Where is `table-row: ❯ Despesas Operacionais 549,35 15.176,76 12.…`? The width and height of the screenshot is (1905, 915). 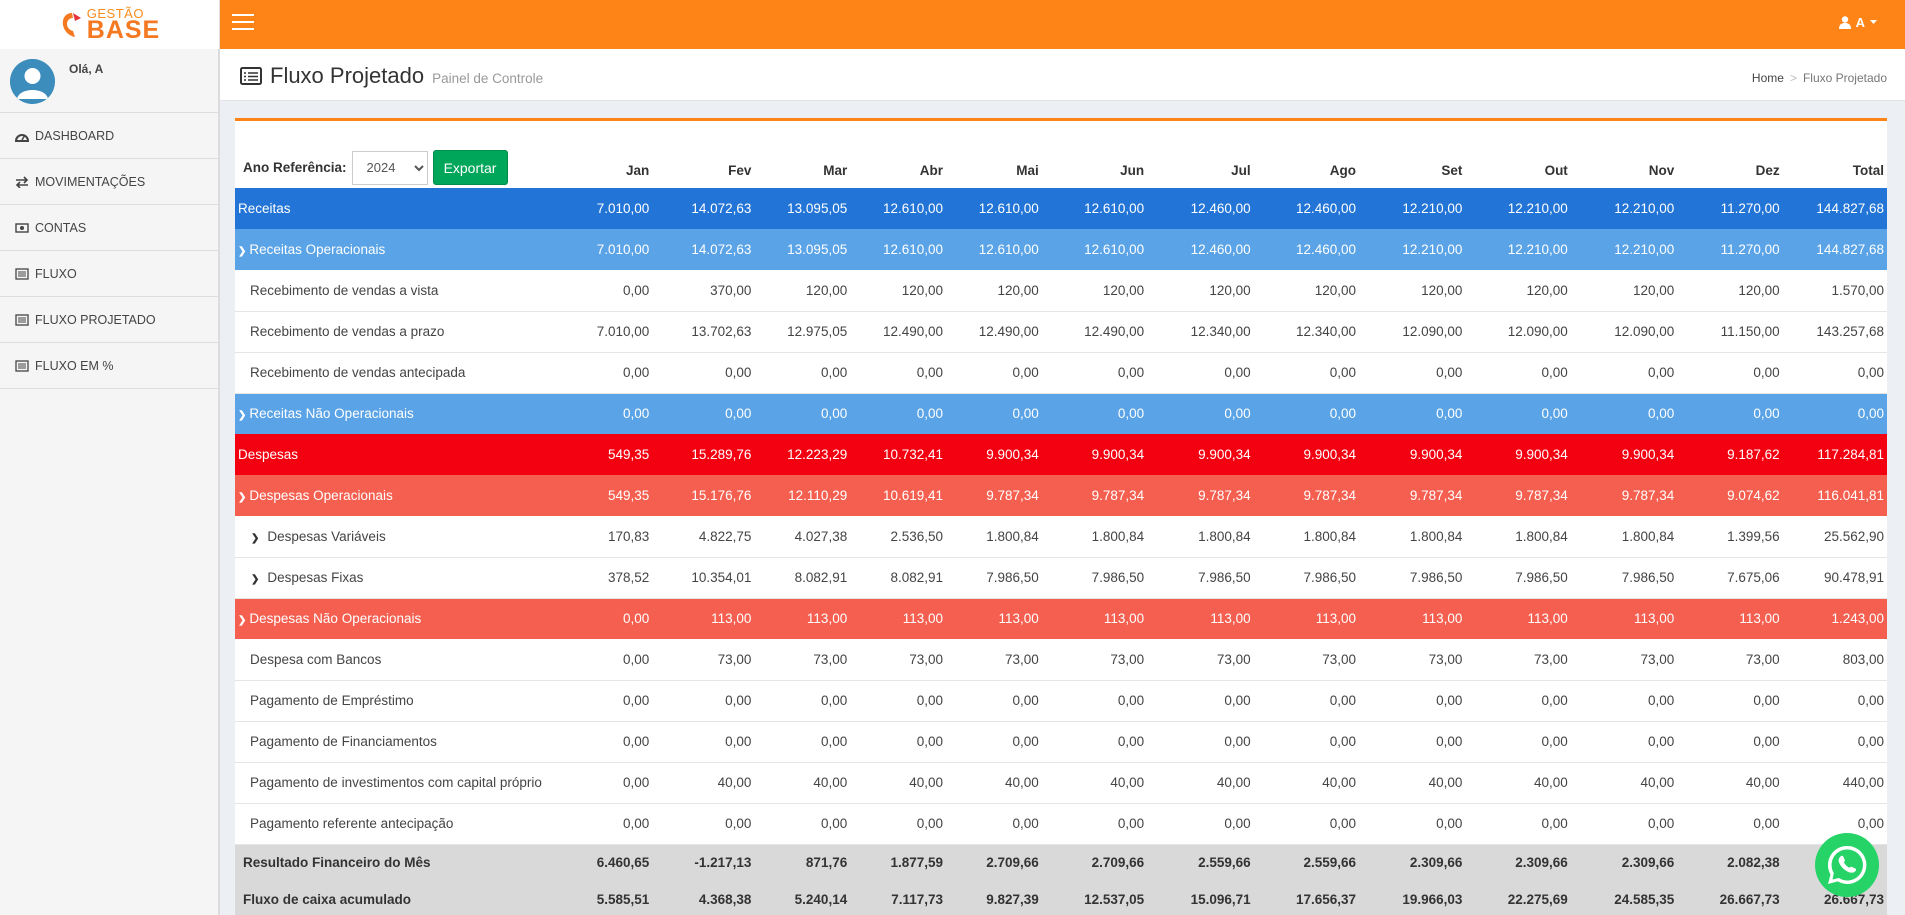
table-row: ❯ Despesas Operacionais 549,35 15.176,76 12.… is located at coordinates (1061, 495).